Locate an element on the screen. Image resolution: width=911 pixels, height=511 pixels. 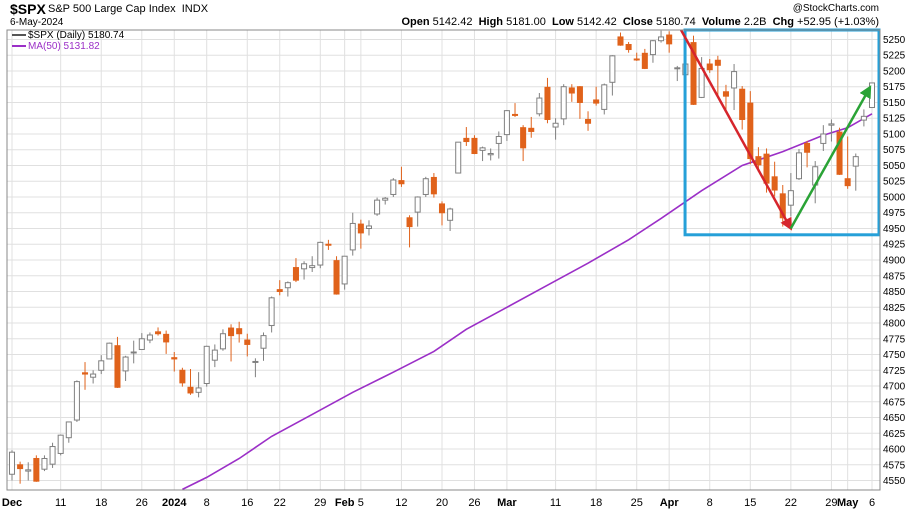
open-value: 5142.42 is located at coordinates (452, 22).